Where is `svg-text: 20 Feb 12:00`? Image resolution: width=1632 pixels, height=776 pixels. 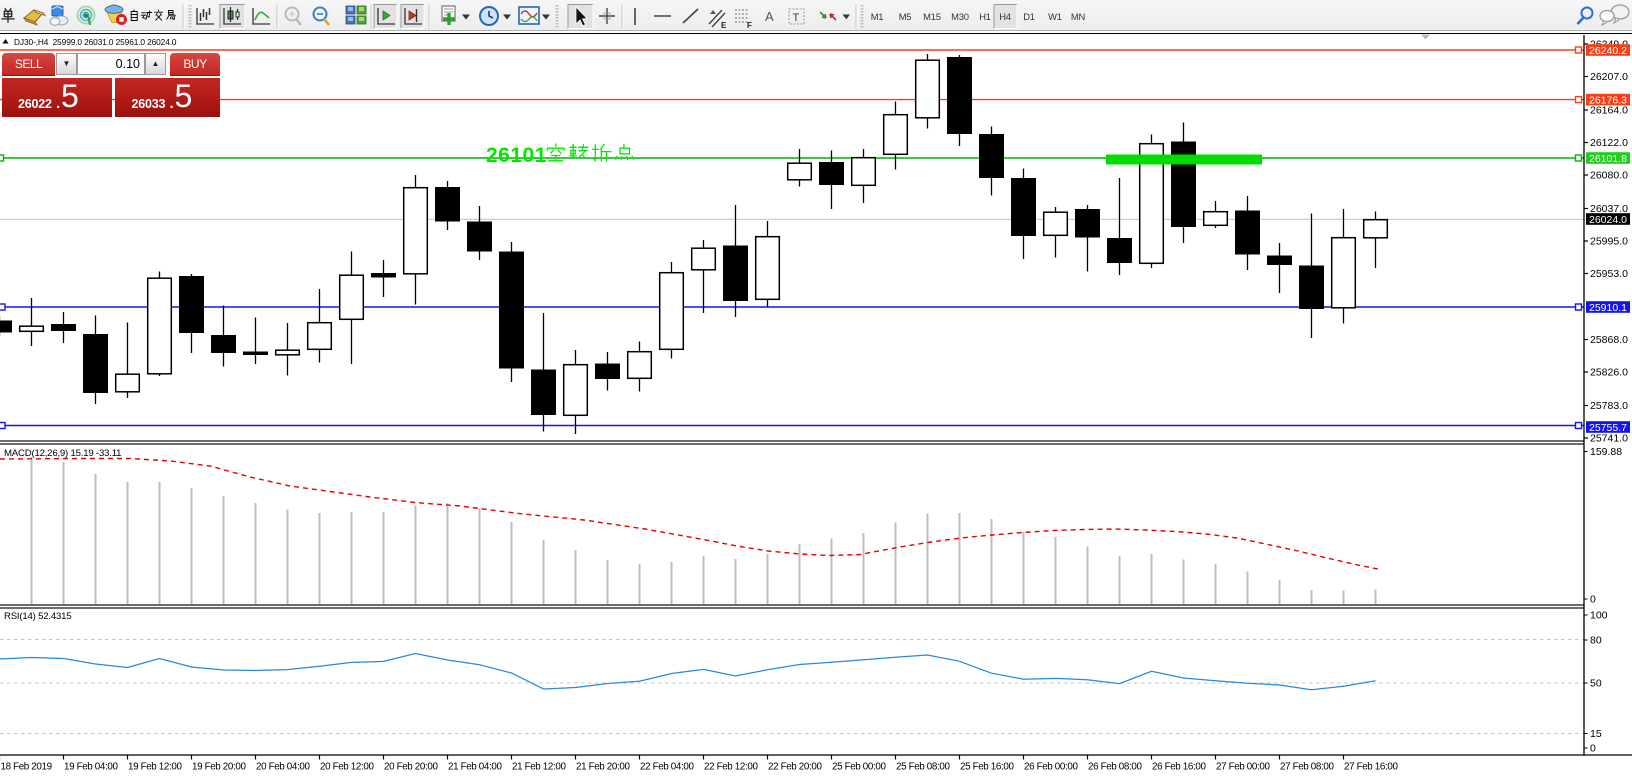
svg-text: 20 Feb 12:00 is located at coordinates (347, 767).